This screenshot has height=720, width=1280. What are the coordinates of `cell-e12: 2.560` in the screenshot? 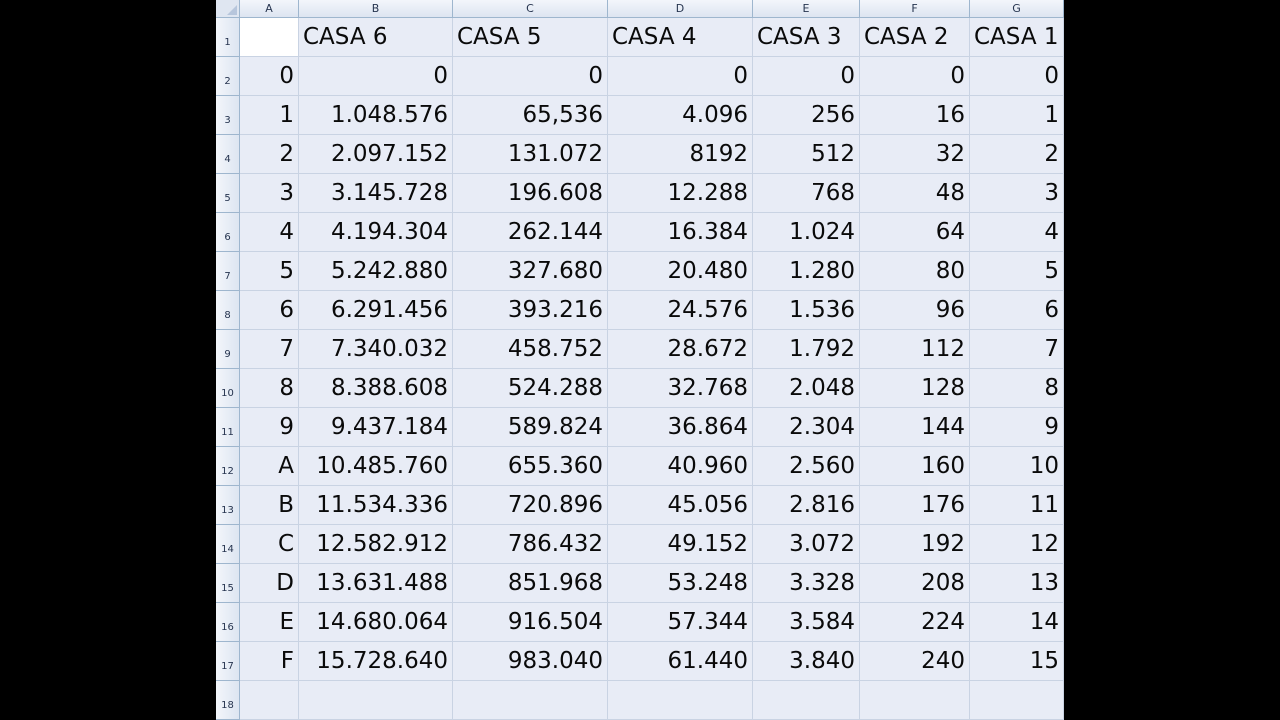 It's located at (806, 466).